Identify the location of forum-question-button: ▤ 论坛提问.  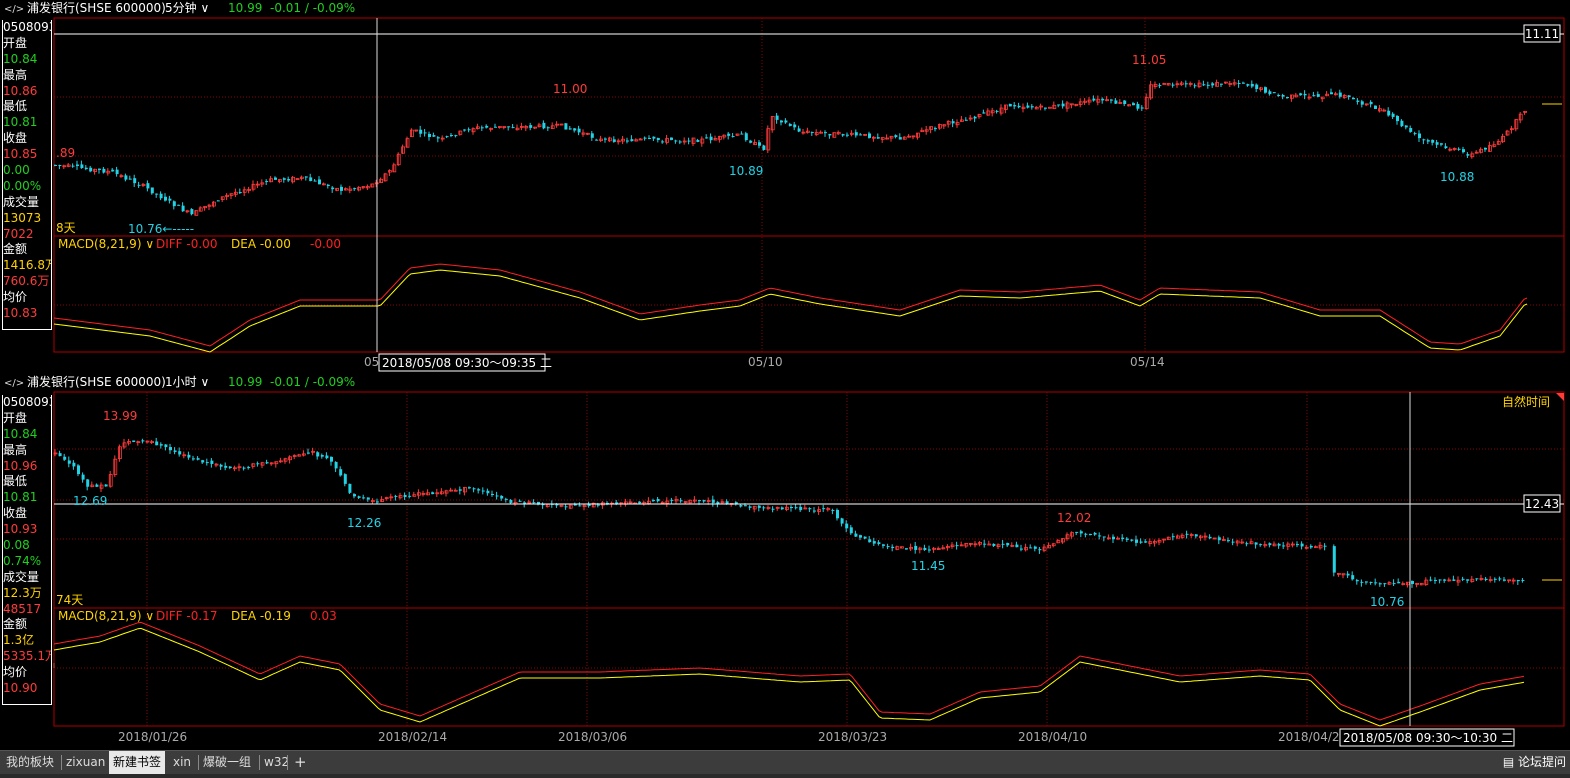
(1534, 762).